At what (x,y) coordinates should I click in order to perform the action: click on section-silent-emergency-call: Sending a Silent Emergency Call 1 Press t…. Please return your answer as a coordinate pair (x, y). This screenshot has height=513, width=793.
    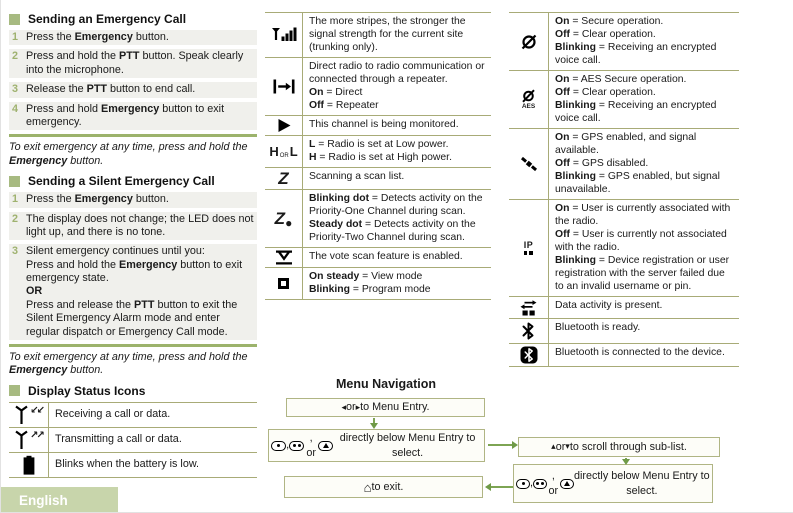
    Looking at the image, I should click on (133, 276).